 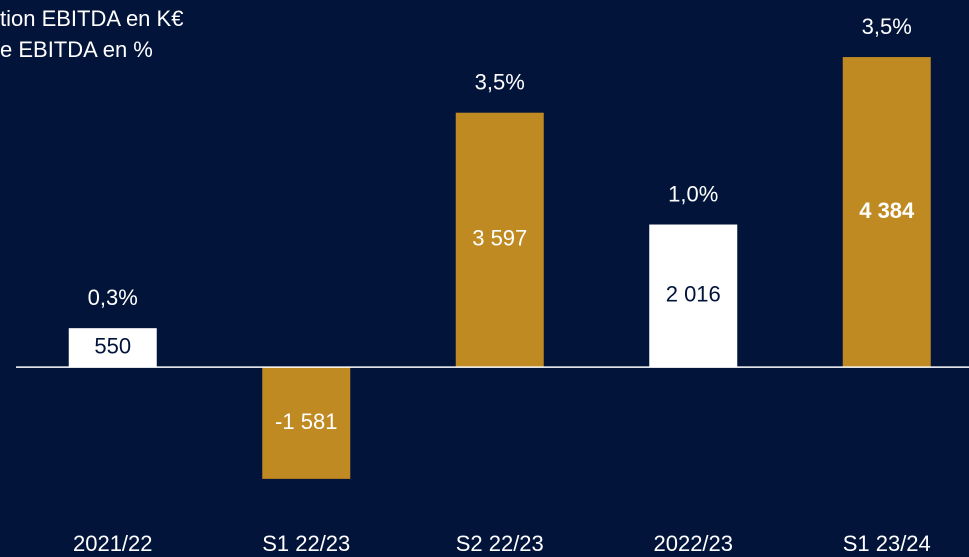 I want to click on value-label: 550, so click(x=112, y=345).